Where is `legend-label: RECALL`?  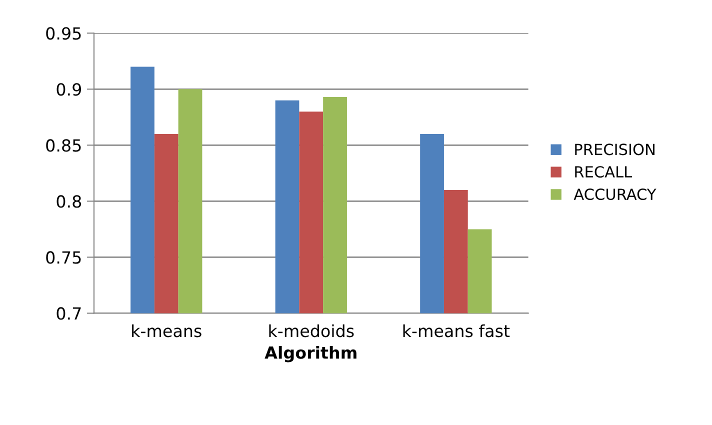 legend-label: RECALL is located at coordinates (603, 172).